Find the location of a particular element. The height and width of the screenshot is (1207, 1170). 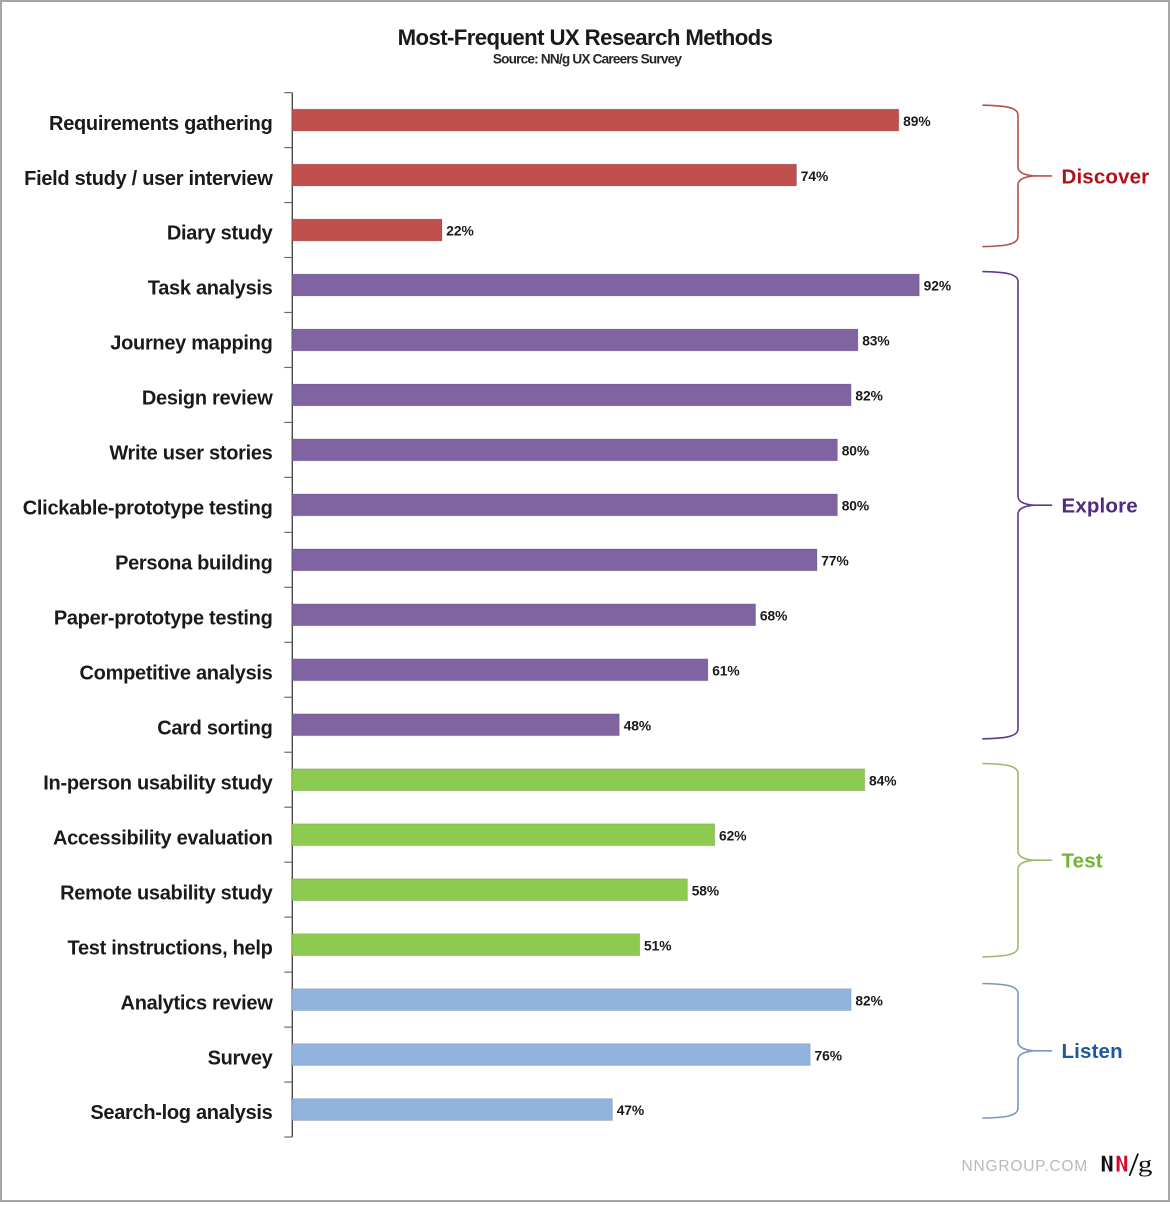

svg-text: Listen is located at coordinates (1092, 1051).